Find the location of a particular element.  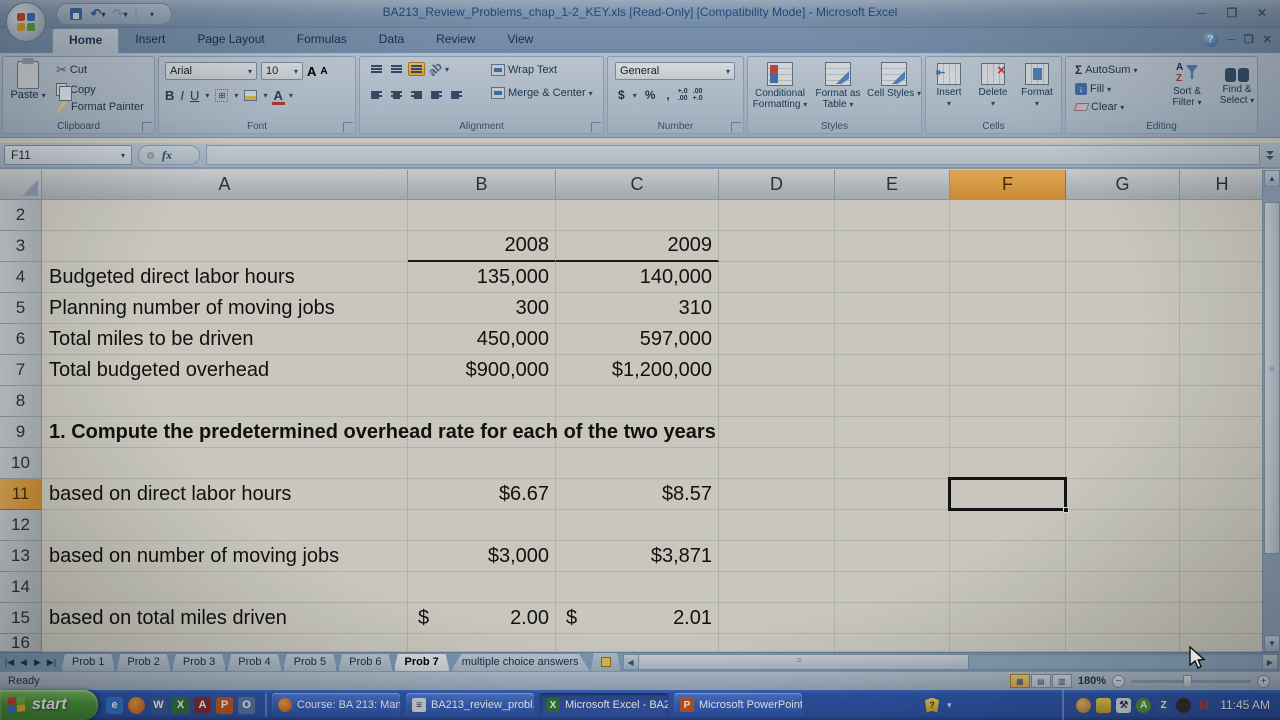

column-header-f: F is located at coordinates (1008, 185).